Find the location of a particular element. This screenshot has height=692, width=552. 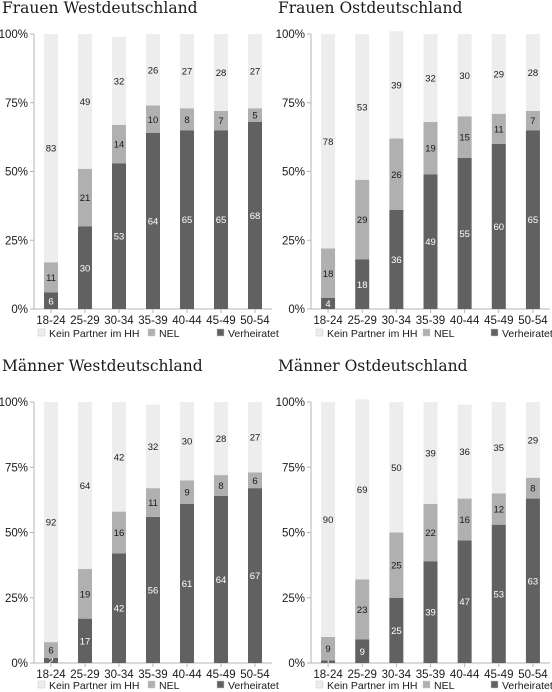

data-label: 49 is located at coordinates (430, 242).